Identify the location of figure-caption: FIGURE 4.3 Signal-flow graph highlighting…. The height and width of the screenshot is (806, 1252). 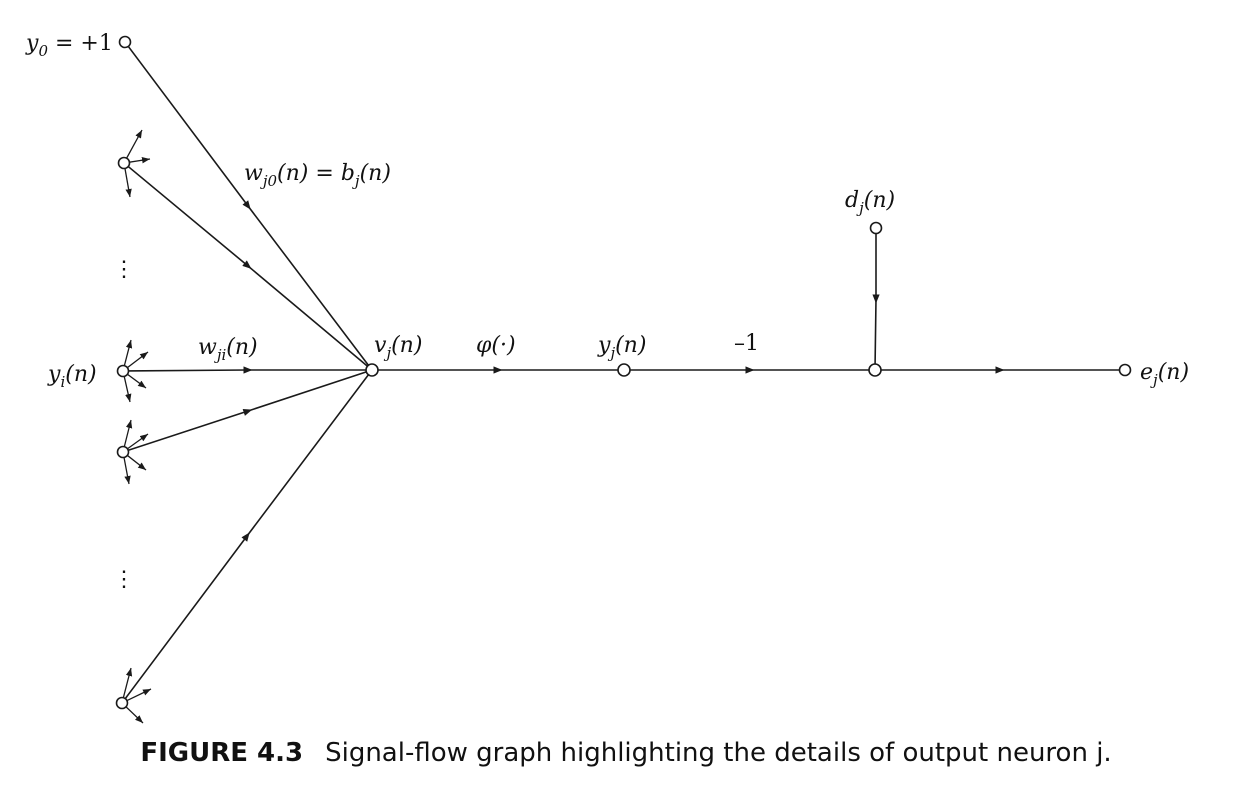
(626, 753).